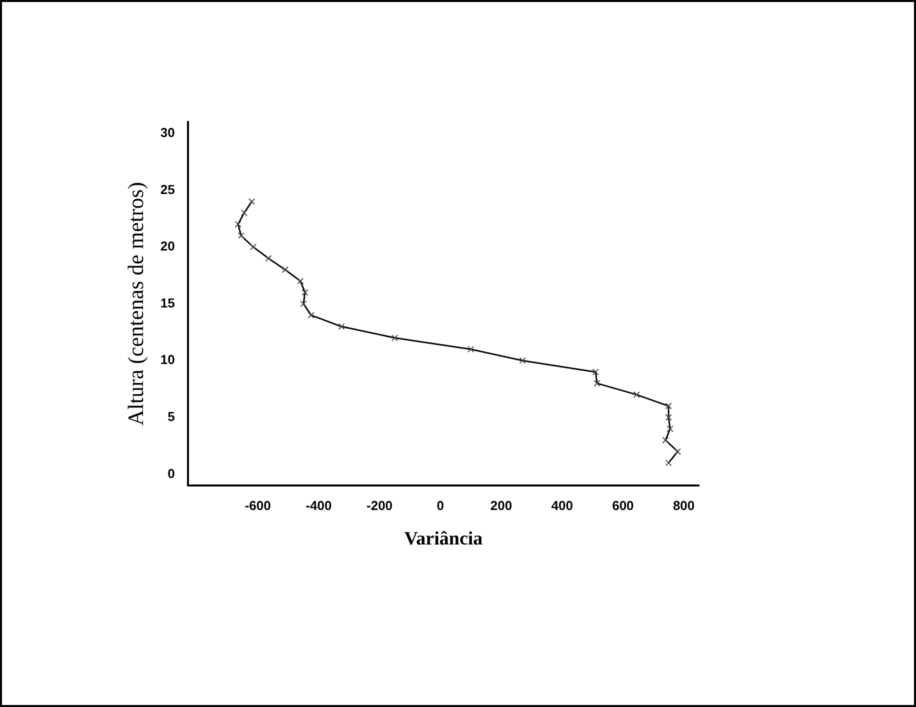 The image size is (916, 707). Describe the element at coordinates (167, 302) in the screenshot. I see `y-tick-label: 15` at that location.